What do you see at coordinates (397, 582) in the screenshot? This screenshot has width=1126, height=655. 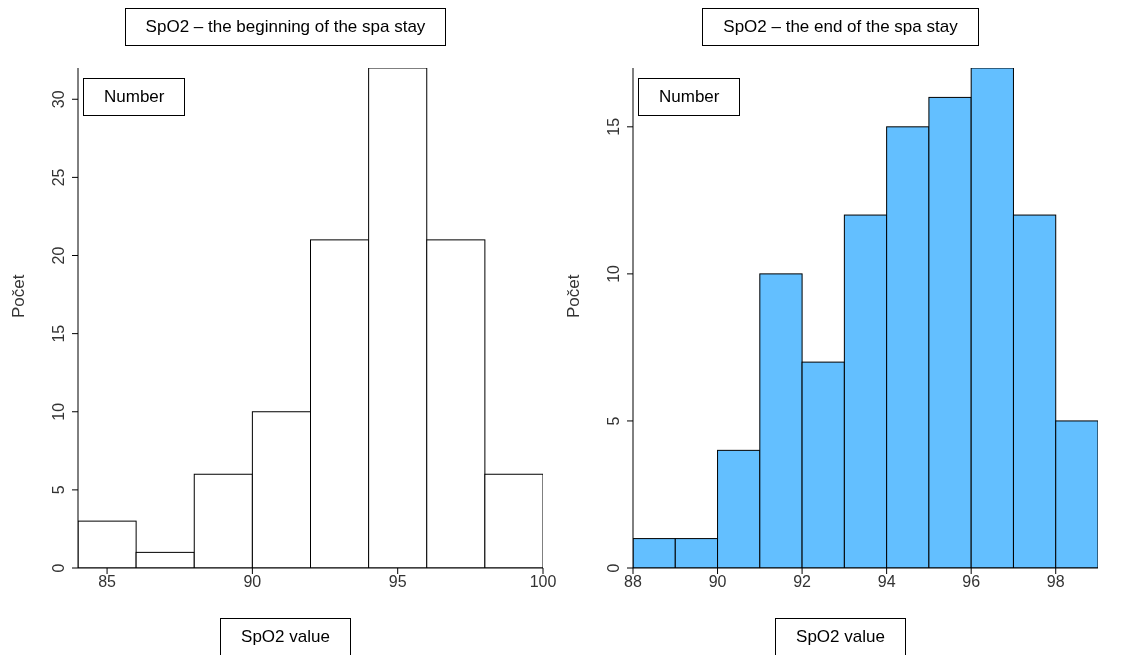 I see `x-tick-label: 95` at bounding box center [397, 582].